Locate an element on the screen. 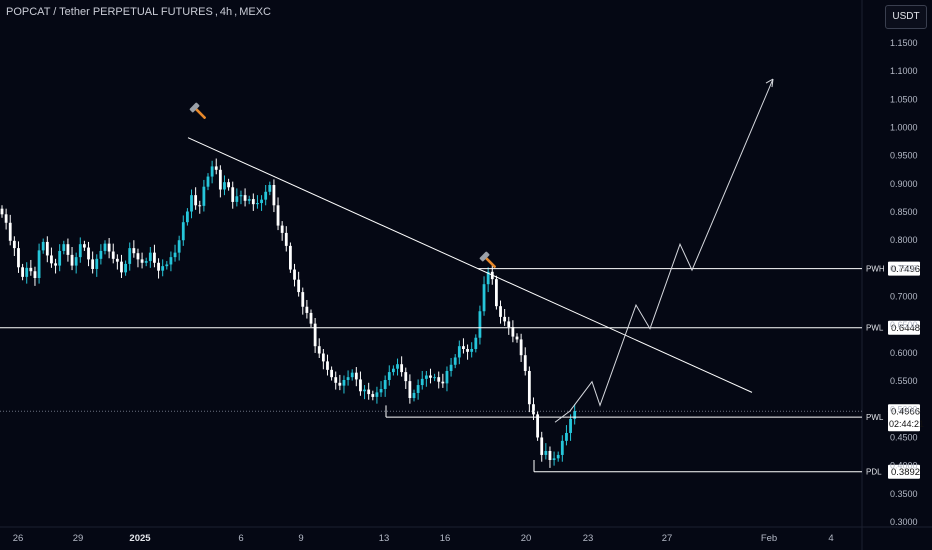  currency-unit-button: USDT is located at coordinates (906, 17).